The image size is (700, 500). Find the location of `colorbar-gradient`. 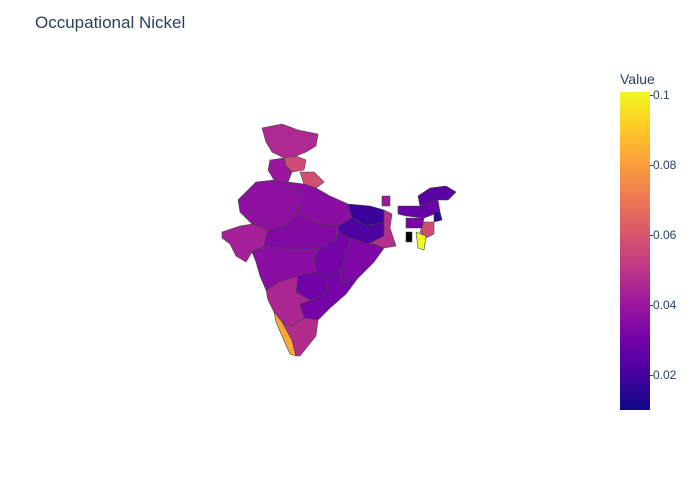

colorbar-gradient is located at coordinates (635, 251).